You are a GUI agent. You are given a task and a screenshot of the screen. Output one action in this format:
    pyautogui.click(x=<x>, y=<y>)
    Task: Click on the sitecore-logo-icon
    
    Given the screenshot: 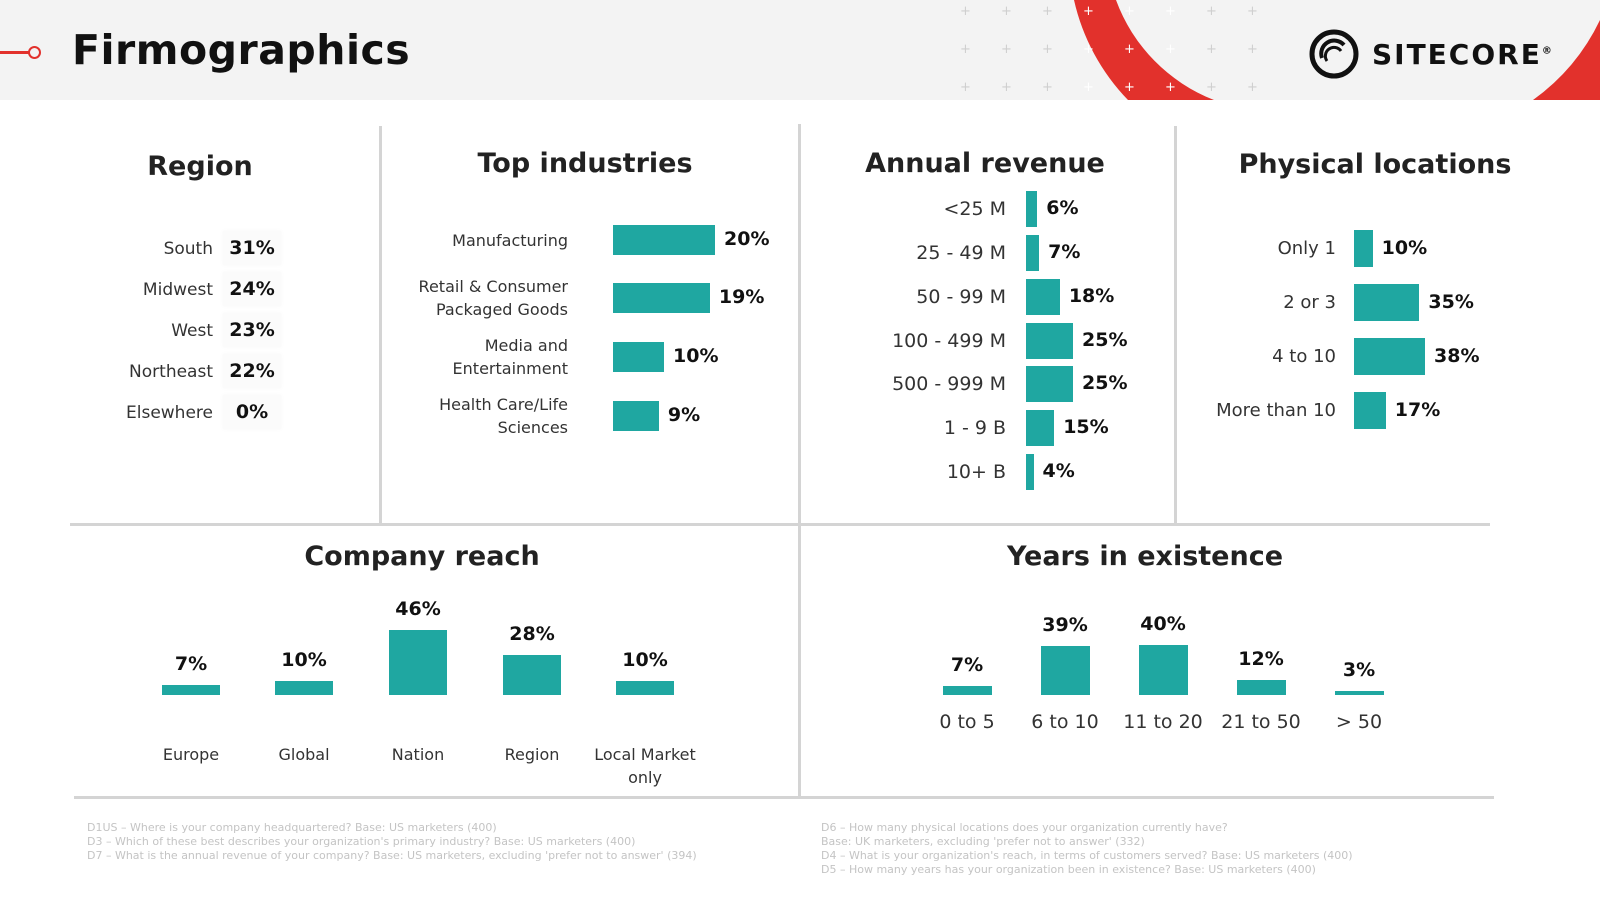 What is the action you would take?
    pyautogui.click(x=1334, y=54)
    